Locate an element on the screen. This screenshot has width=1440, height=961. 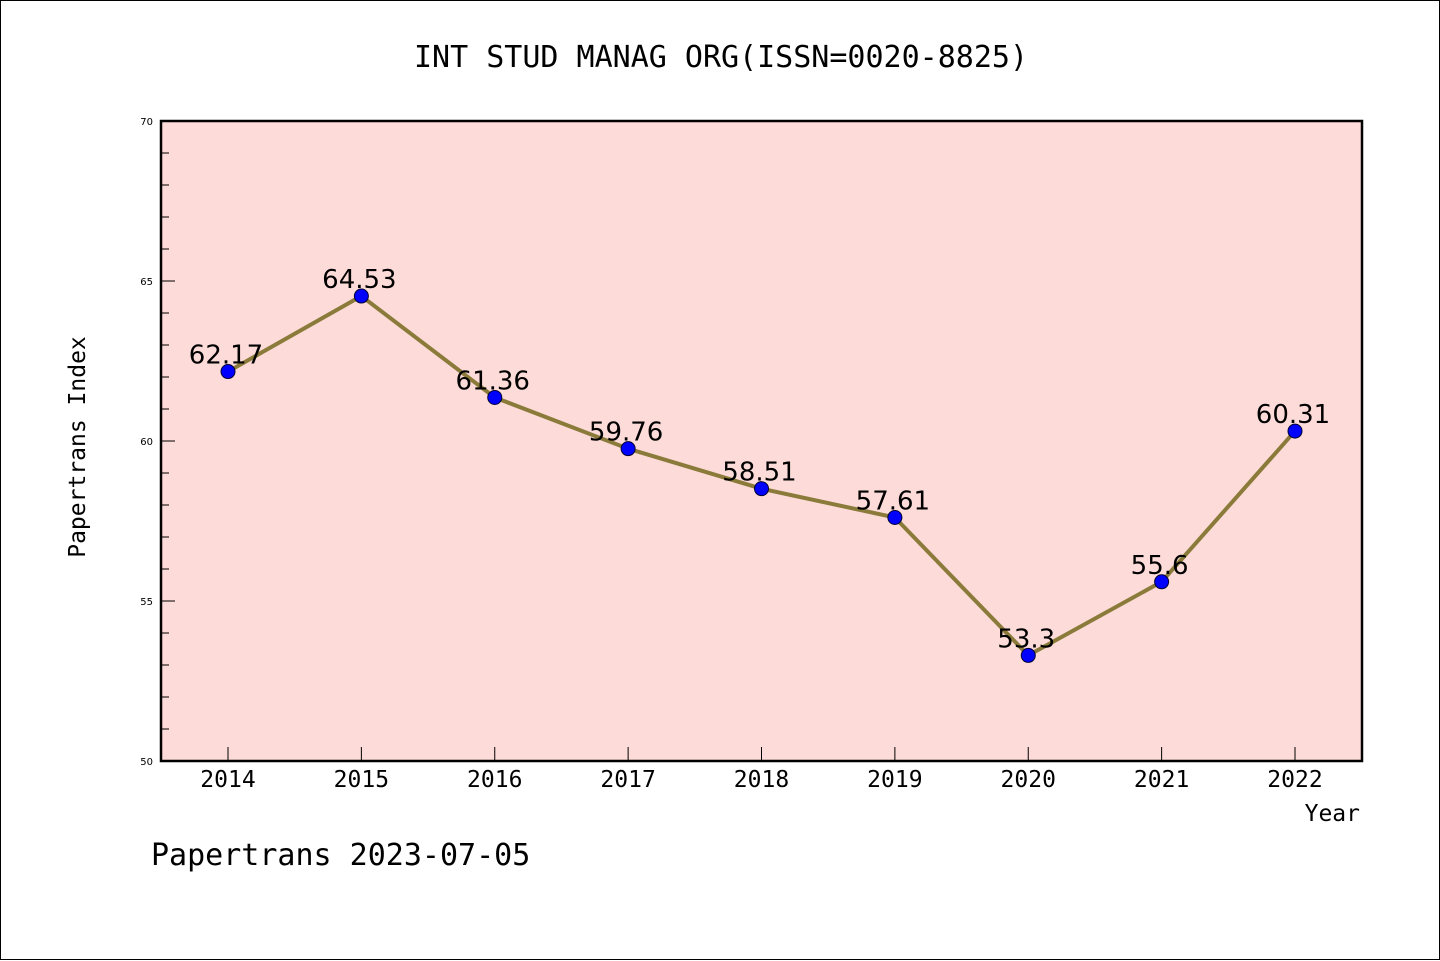
x-tick-label: 2022 is located at coordinates (1294, 780).